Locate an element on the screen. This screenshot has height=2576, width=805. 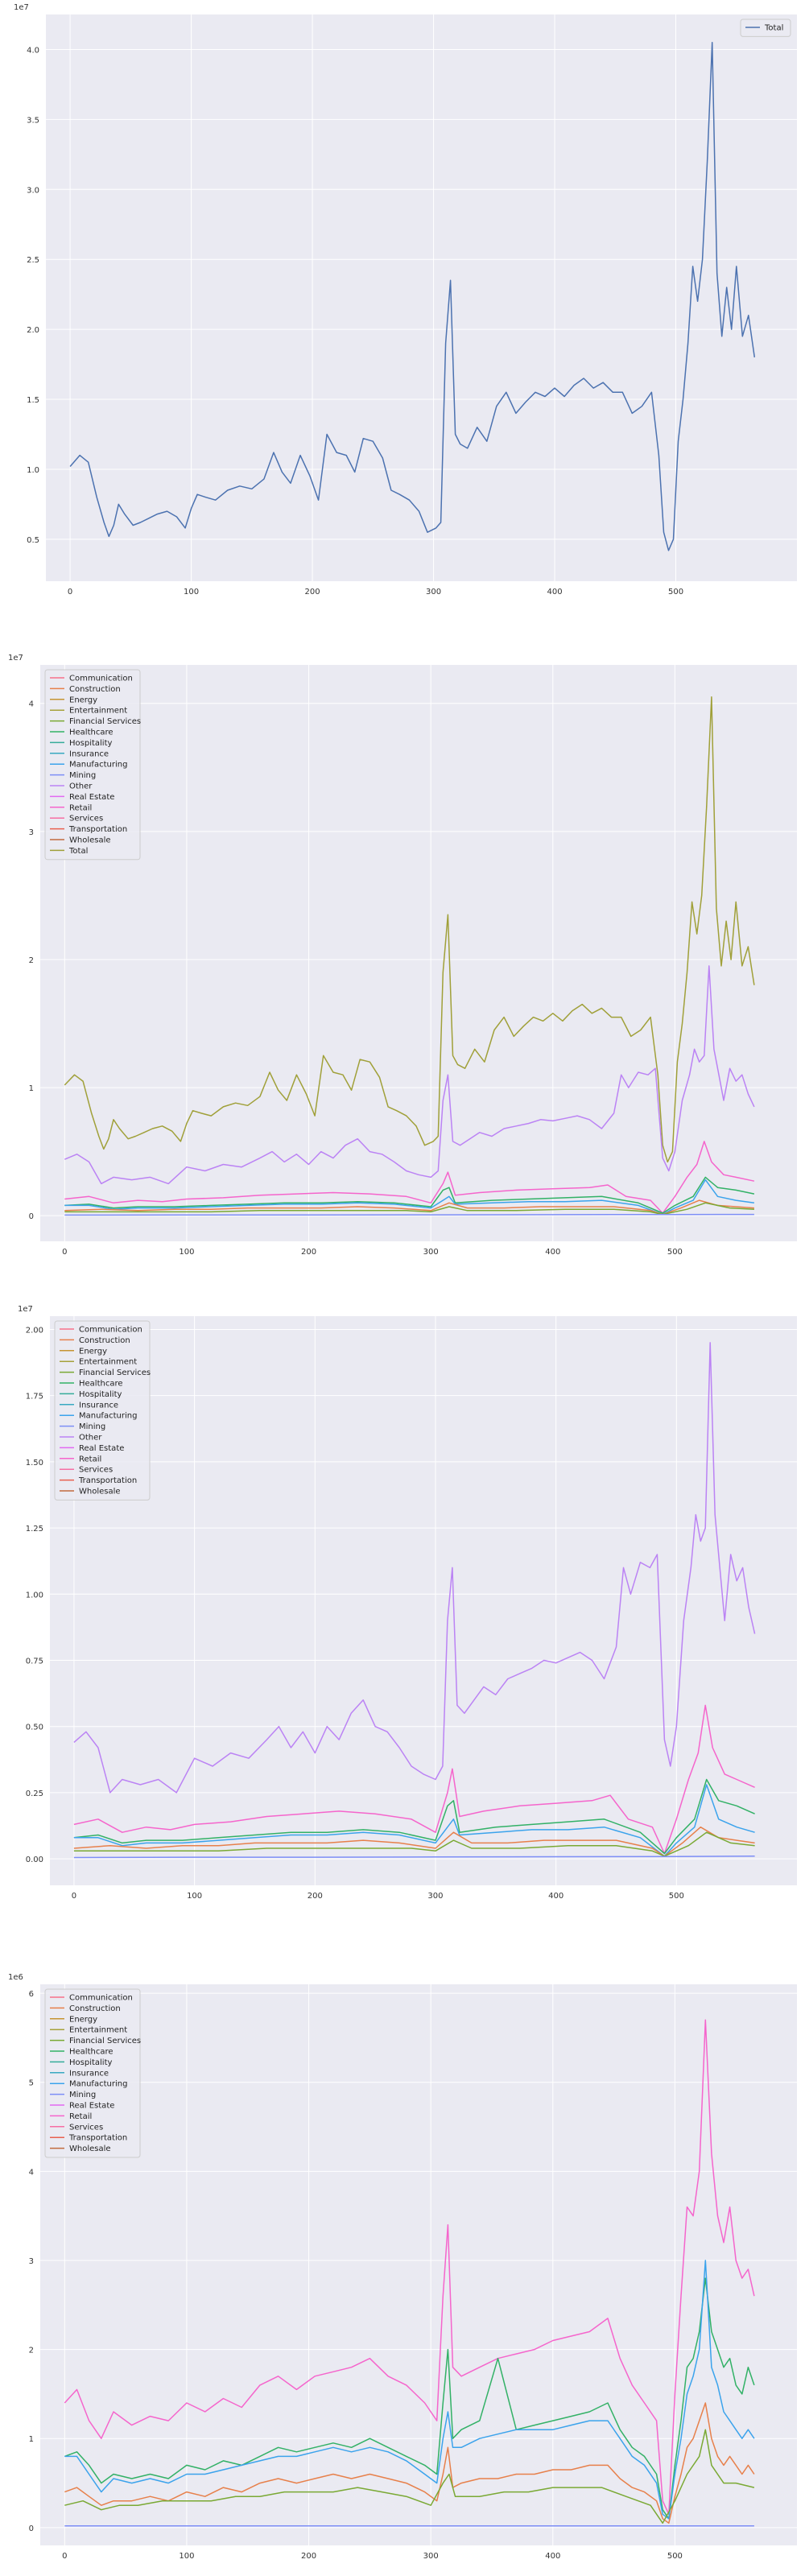
y-tick-label: 0.50 is located at coordinates (34, 1728).